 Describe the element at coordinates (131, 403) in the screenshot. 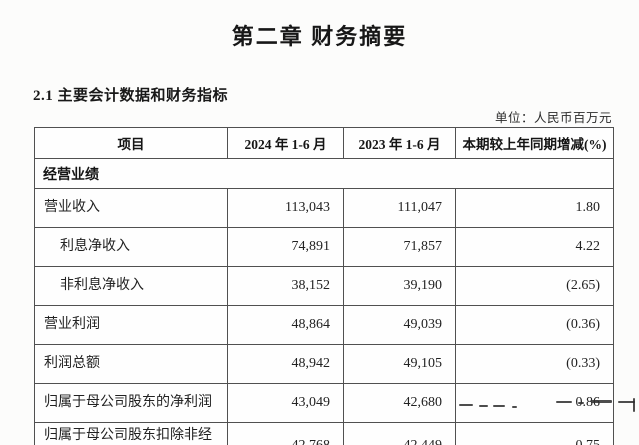

I see `row-label: 归属于母公司股东的净利润` at that location.